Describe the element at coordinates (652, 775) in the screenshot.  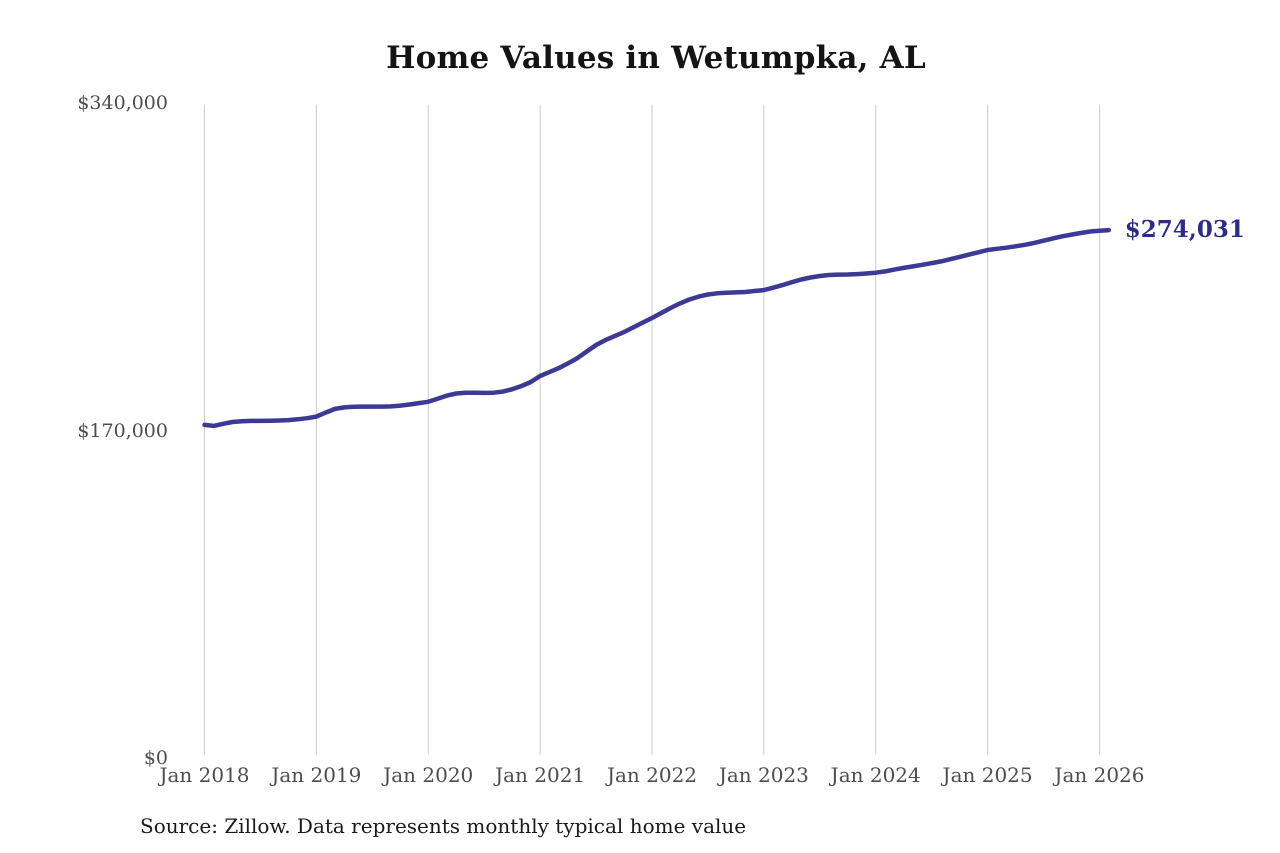
I see `x-tick-label: Jan 2022` at that location.